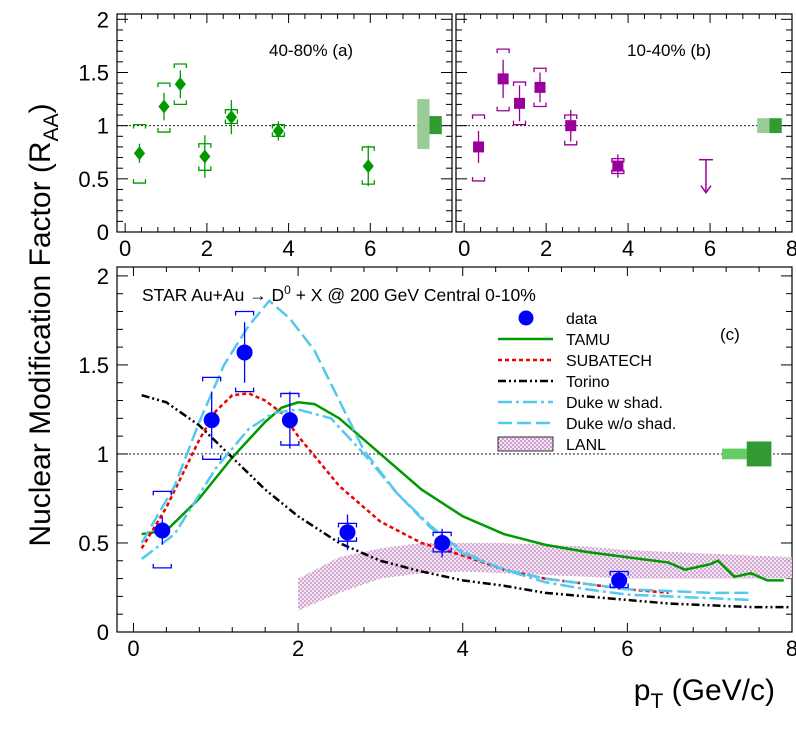 This screenshot has height=732, width=796. I want to click on panel-annotation: 10-40% (b), so click(669, 50).